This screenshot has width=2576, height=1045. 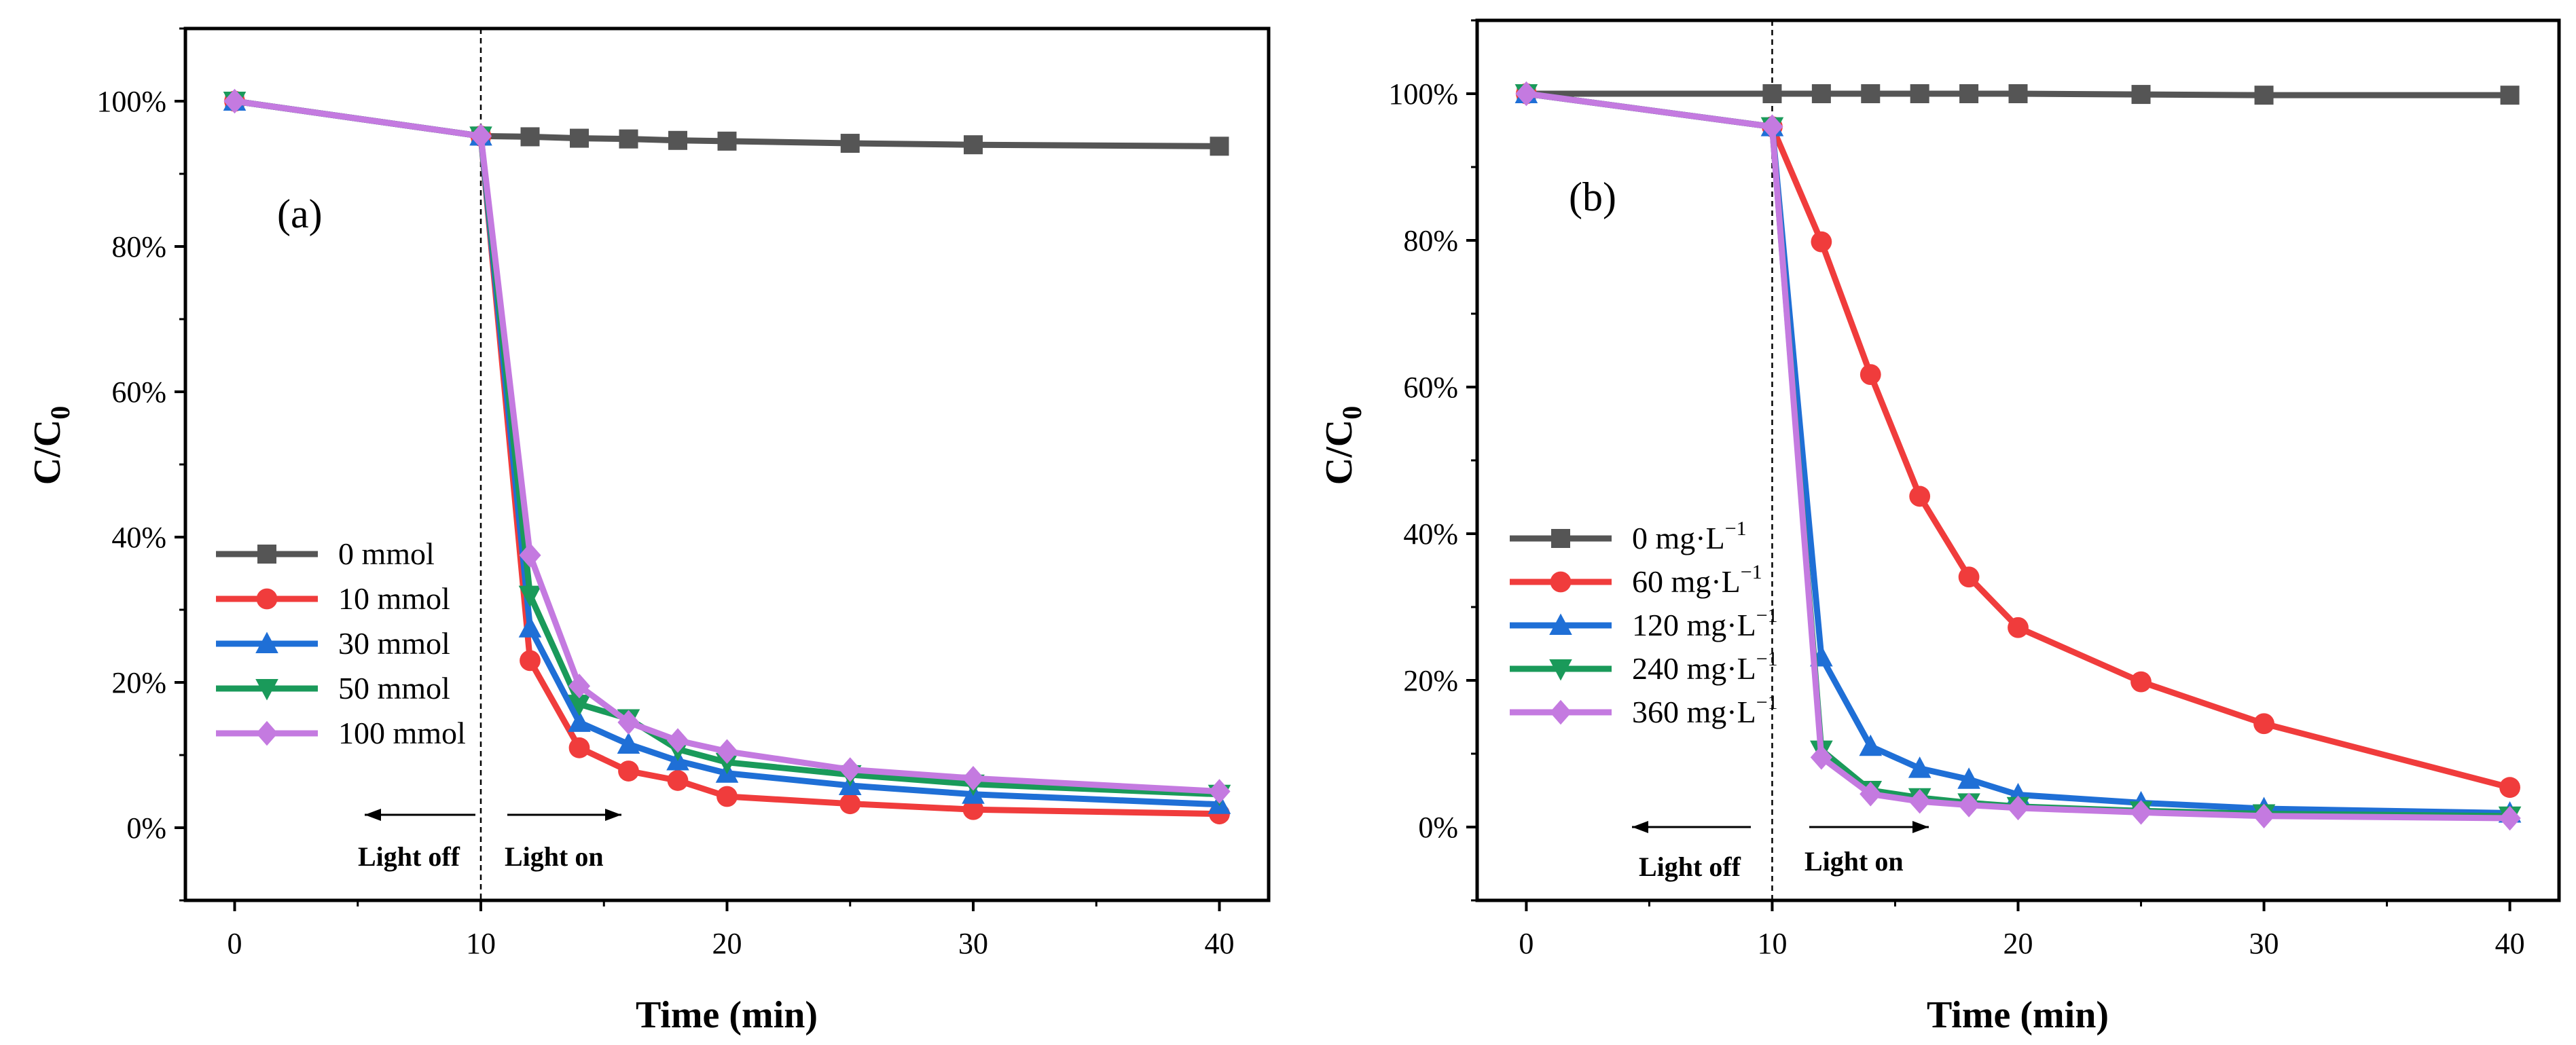 What do you see at coordinates (300, 213) in the screenshot?
I see `panel-a-label: (a)` at bounding box center [300, 213].